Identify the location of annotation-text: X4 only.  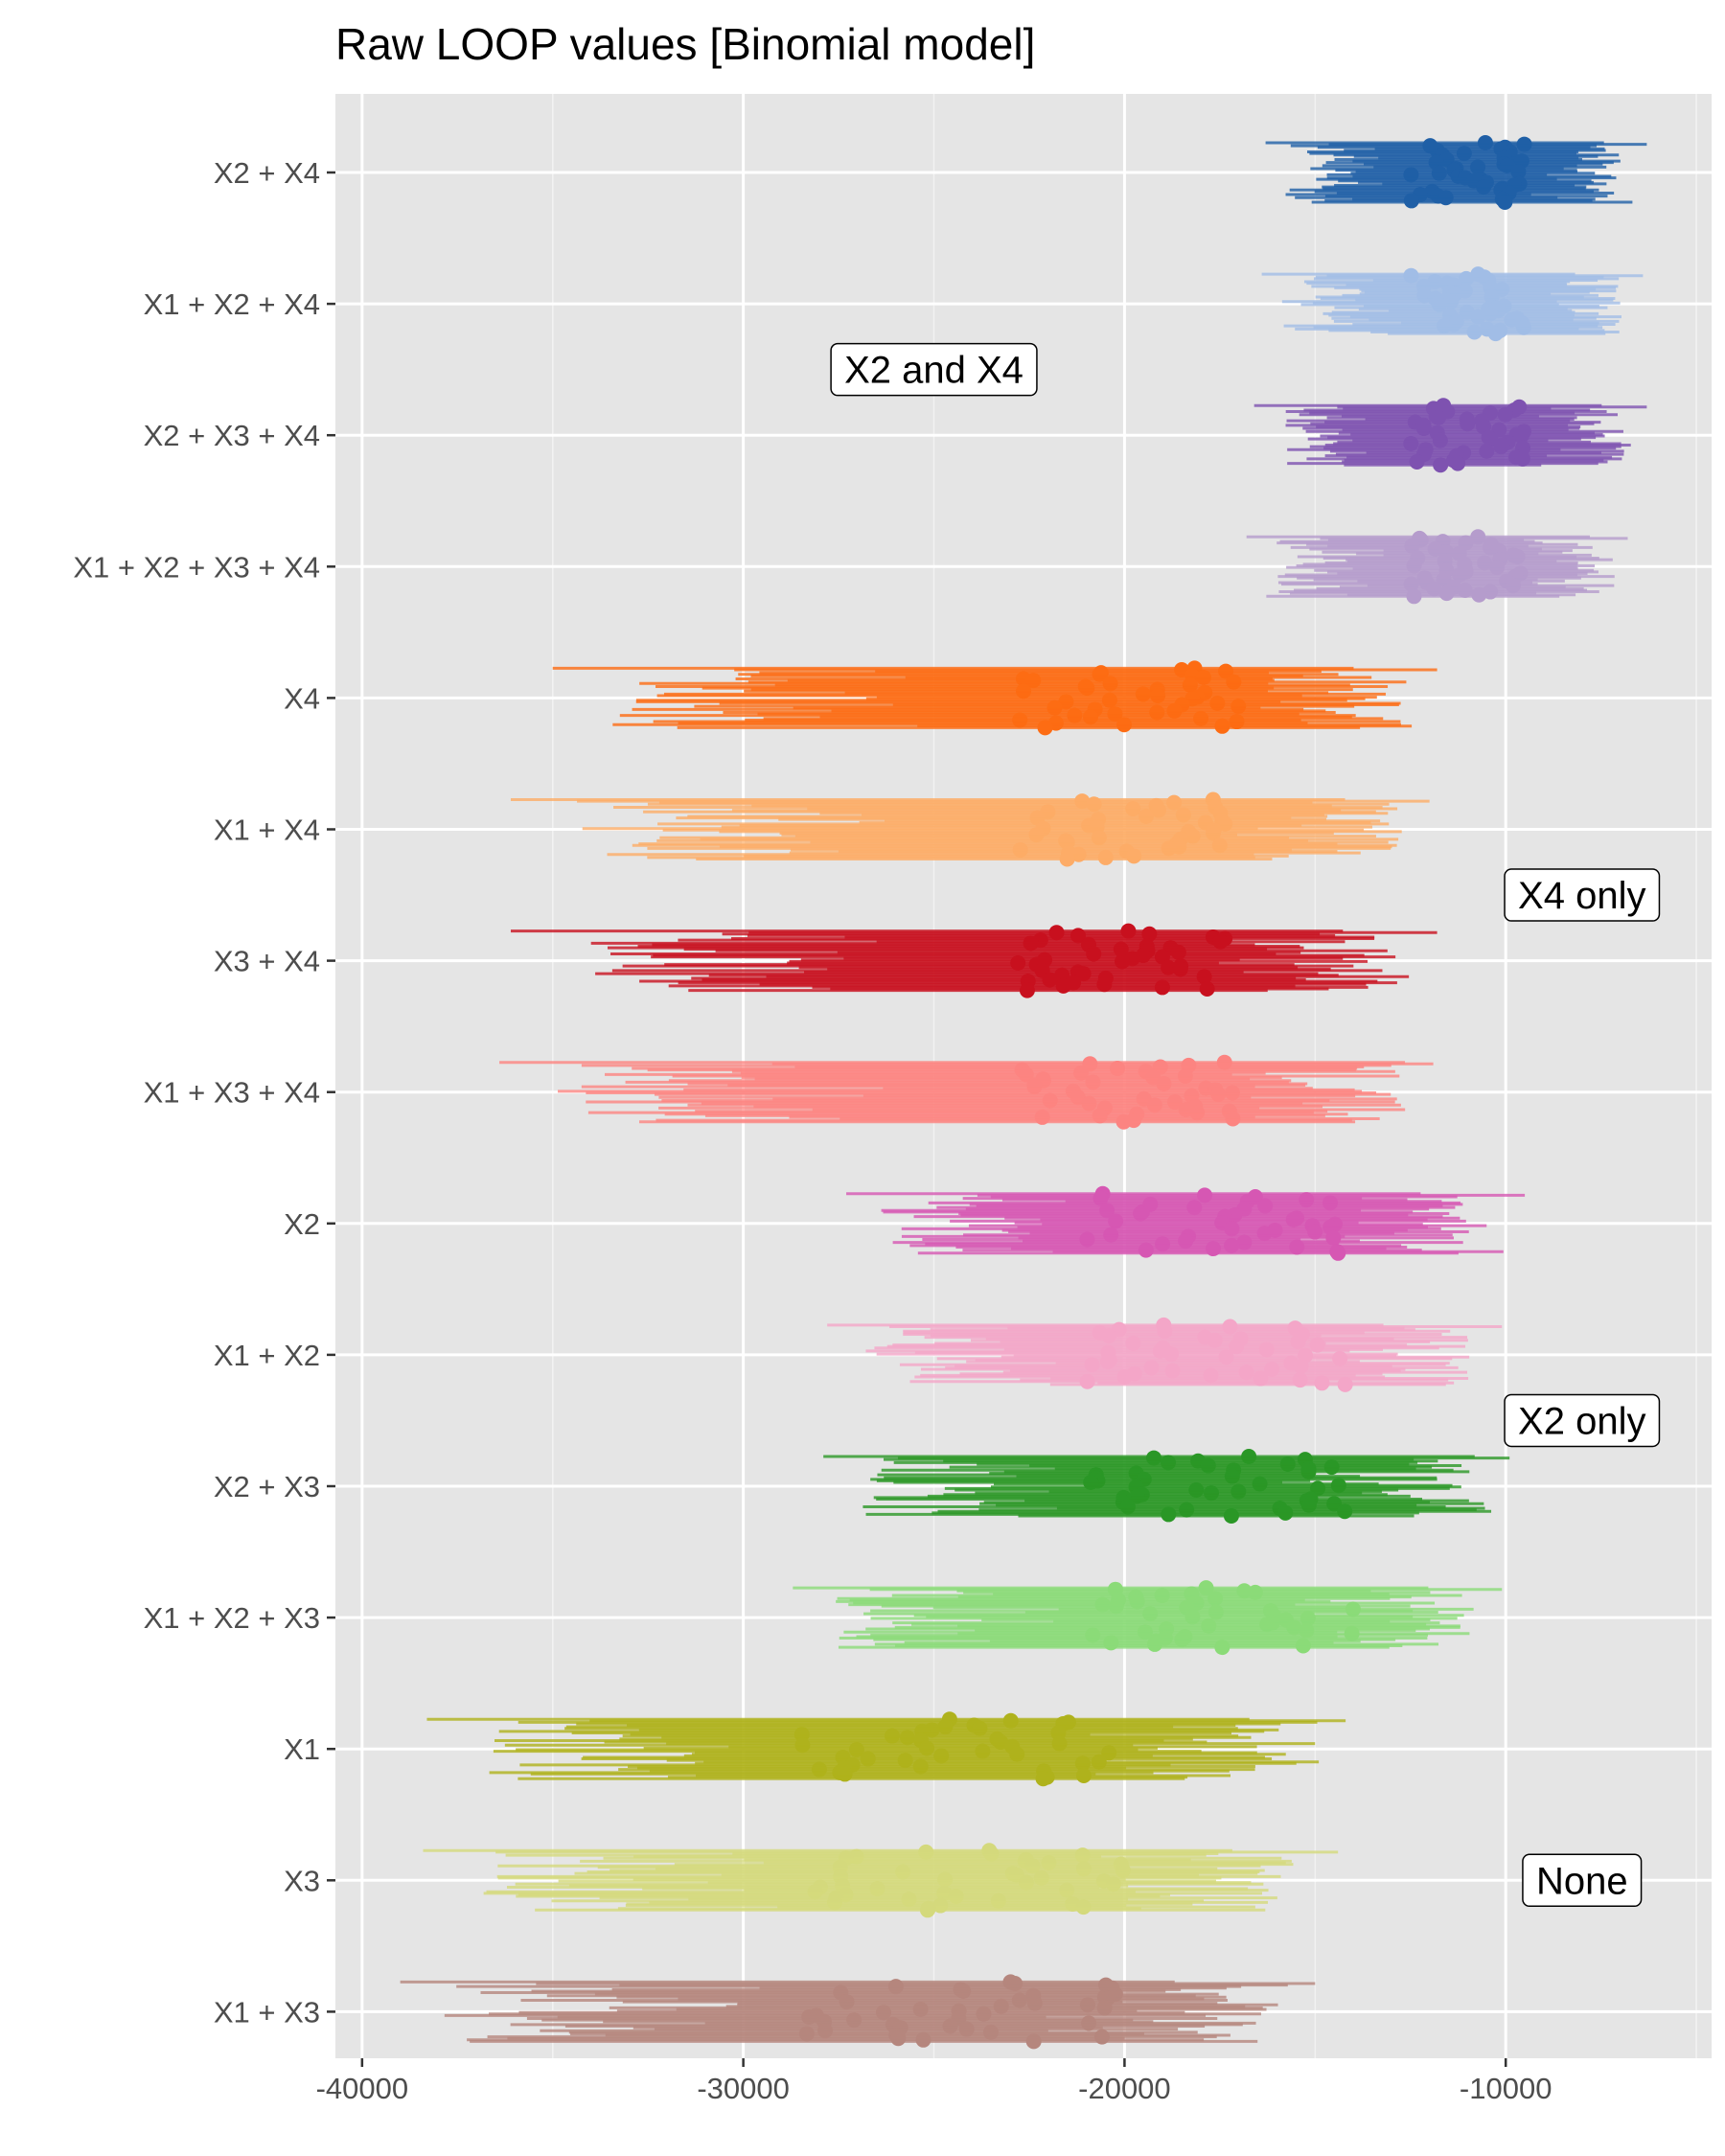
(1581, 896).